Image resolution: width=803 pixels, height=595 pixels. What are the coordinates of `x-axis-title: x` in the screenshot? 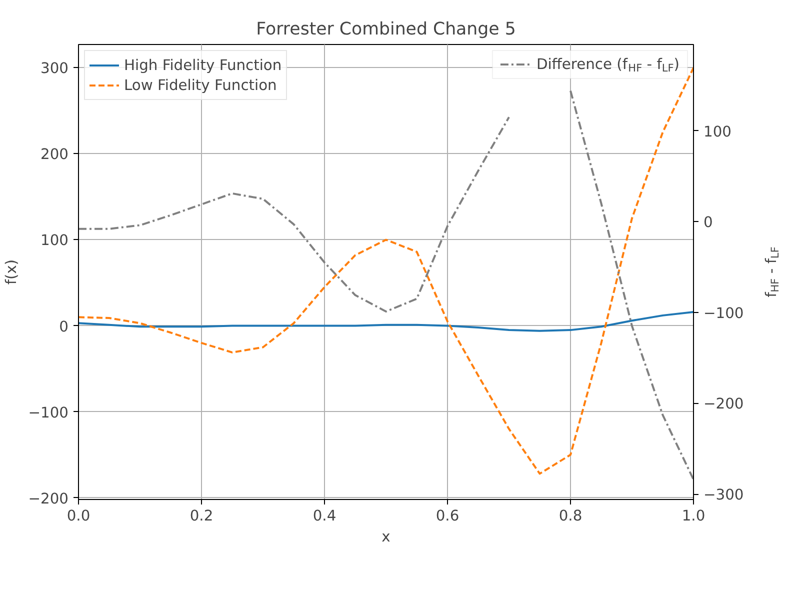 It's located at (386, 537).